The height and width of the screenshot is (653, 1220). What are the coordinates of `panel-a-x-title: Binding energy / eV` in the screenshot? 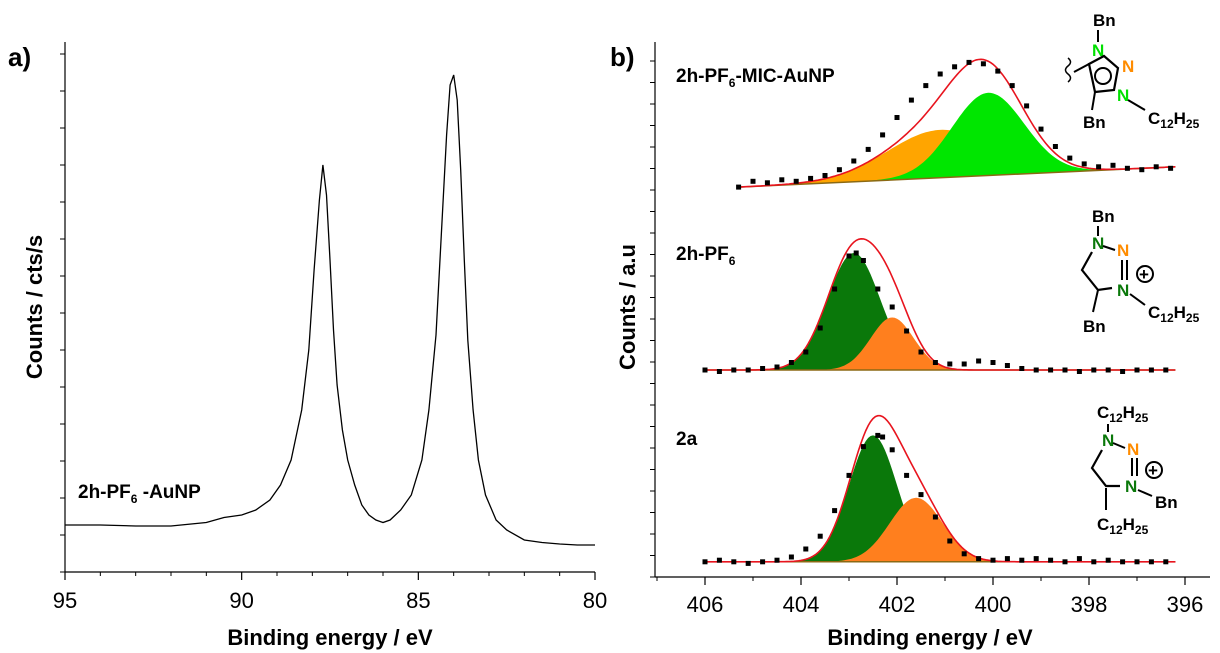 It's located at (330, 637).